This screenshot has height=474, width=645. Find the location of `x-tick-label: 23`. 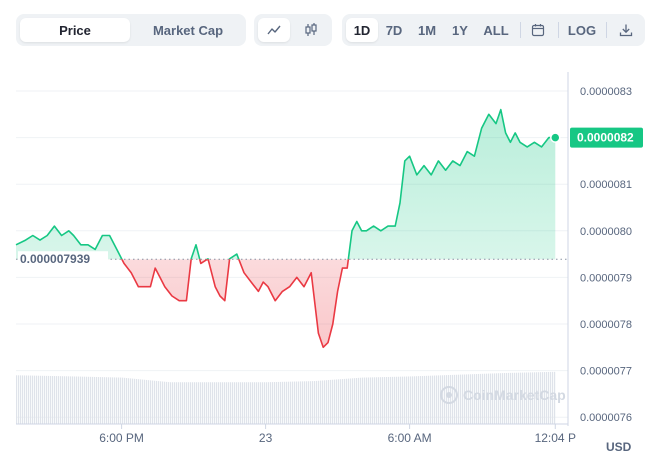

x-tick-label: 23 is located at coordinates (266, 438).